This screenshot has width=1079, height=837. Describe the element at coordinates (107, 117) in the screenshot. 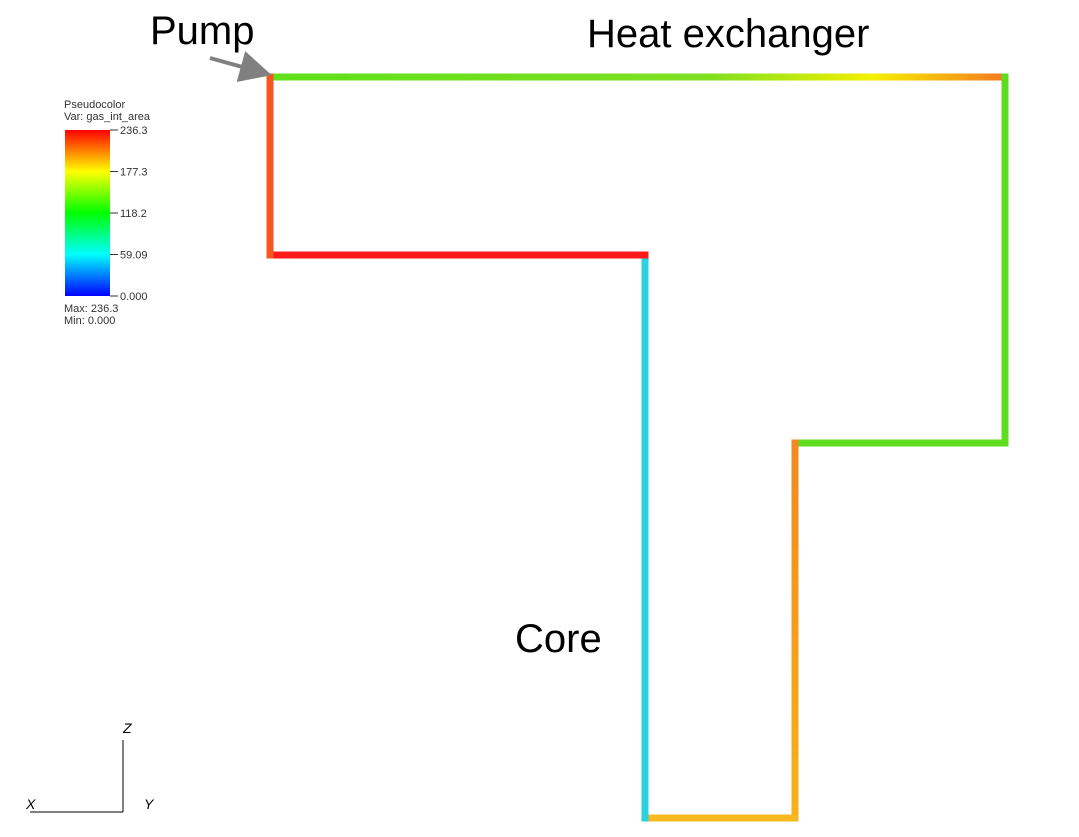

I see `legend-variable: Var: gas_int_area` at that location.